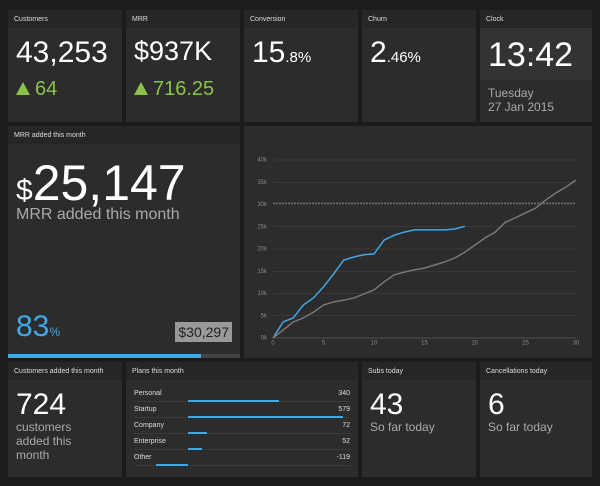  Describe the element at coordinates (262, 161) in the screenshot. I see `y-tick-label: 40k` at that location.